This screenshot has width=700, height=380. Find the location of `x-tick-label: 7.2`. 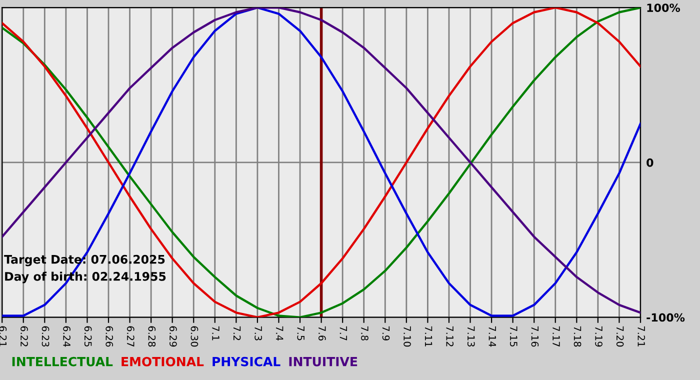

x-tick-label: 7.2 is located at coordinates (237, 333).